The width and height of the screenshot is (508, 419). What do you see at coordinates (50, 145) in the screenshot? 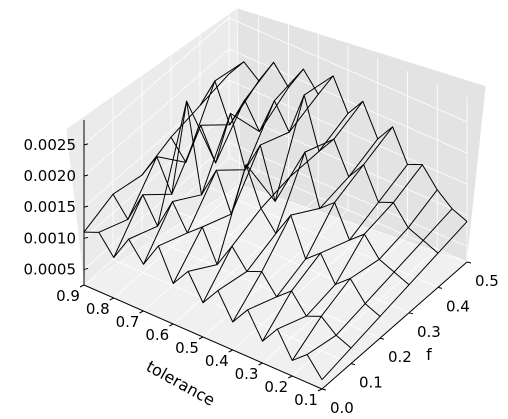
I see `z-tick-label: 0.0025` at bounding box center [50, 145].